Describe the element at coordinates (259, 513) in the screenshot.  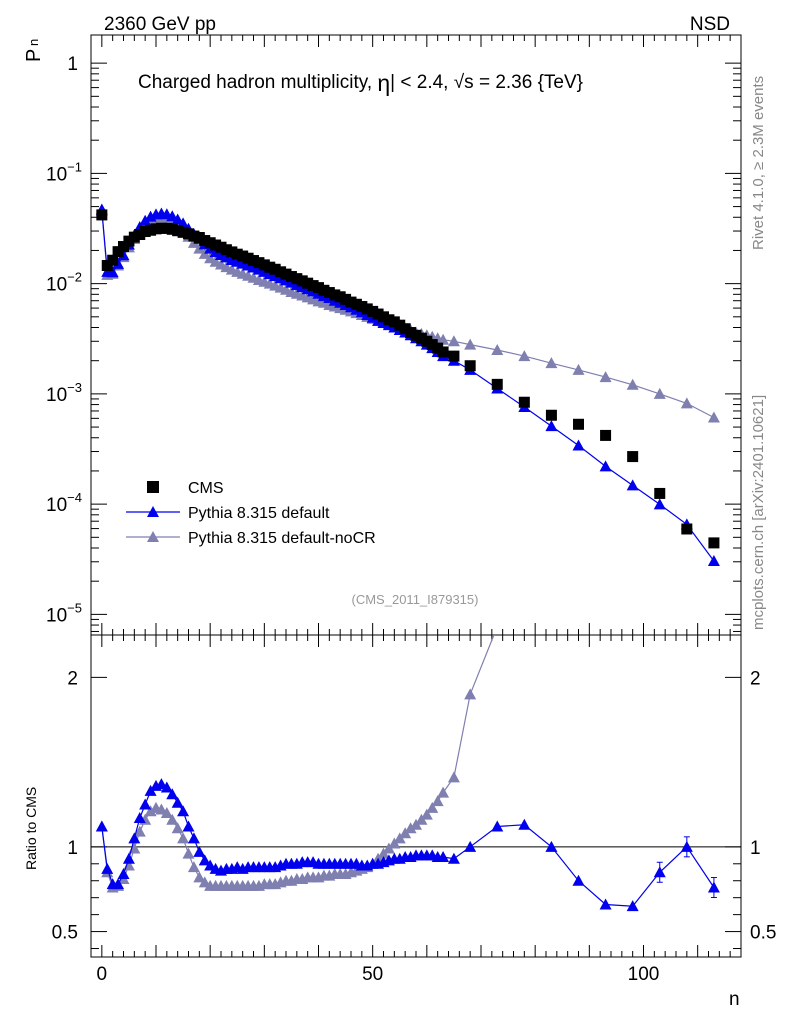
I see `legend-default-label: Pythia 8.315 default` at that location.